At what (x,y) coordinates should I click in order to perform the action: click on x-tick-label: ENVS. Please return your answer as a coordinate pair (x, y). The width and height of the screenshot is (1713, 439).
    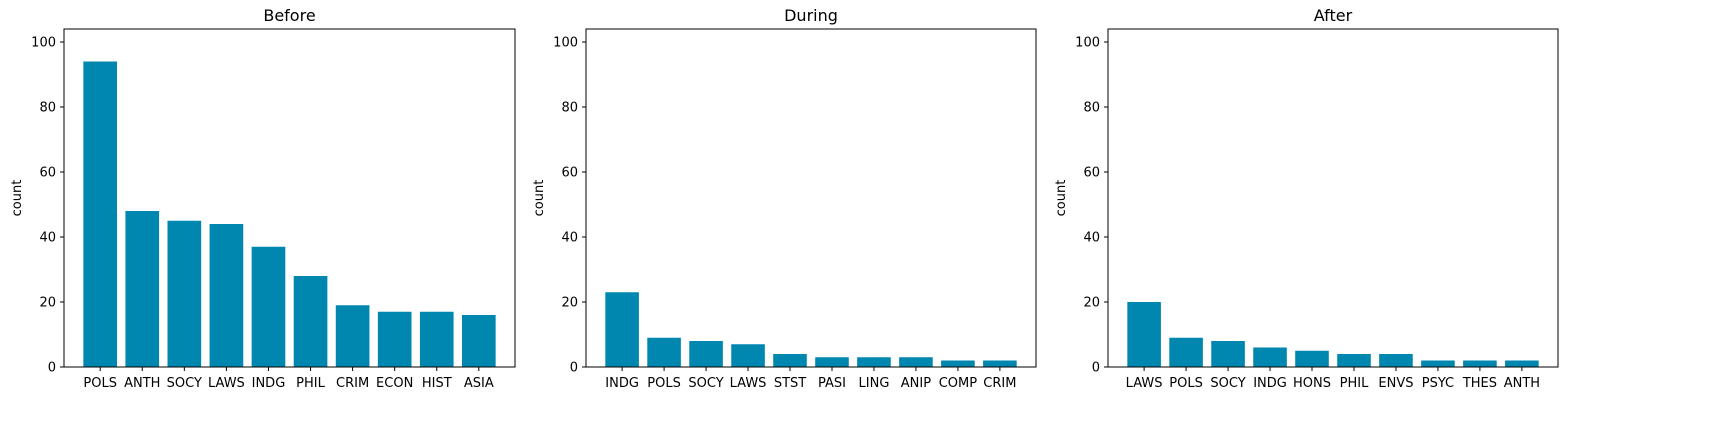
    Looking at the image, I should click on (1395, 383).